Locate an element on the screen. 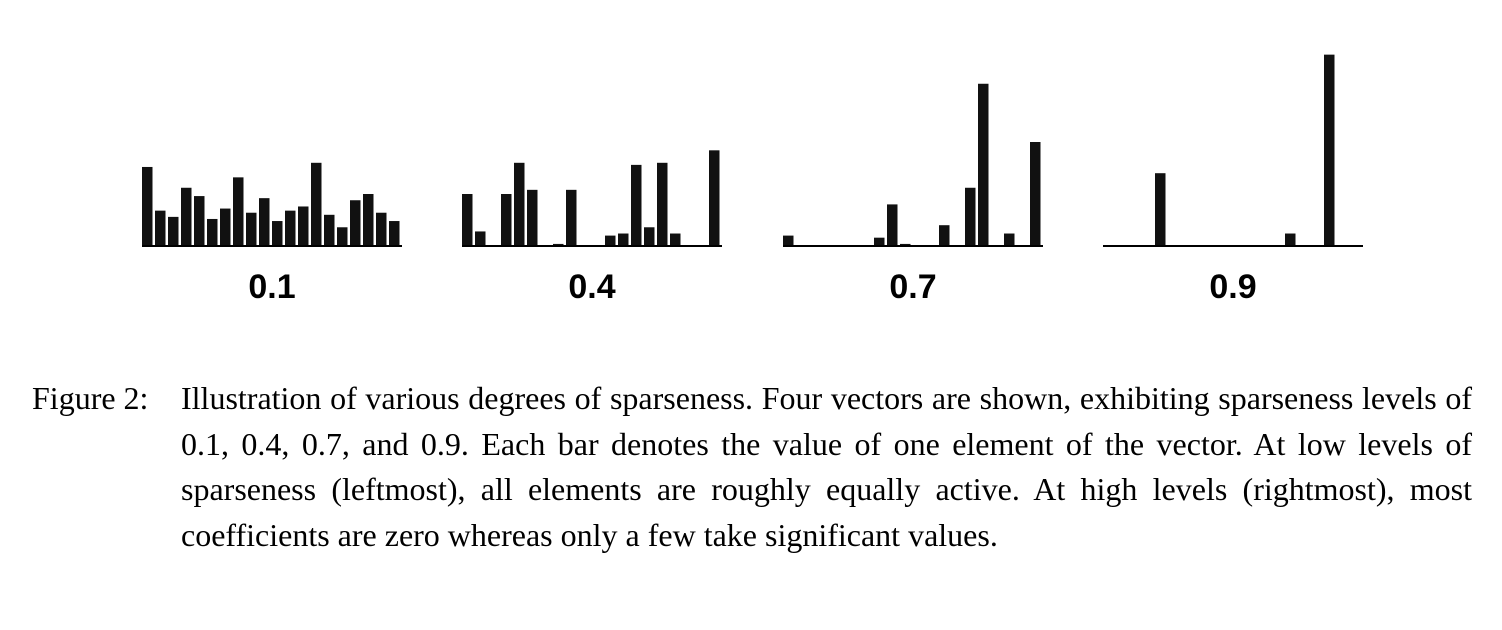 This screenshot has height=630, width=1502. bar-chart-panel: 0.4 is located at coordinates (592, 228).